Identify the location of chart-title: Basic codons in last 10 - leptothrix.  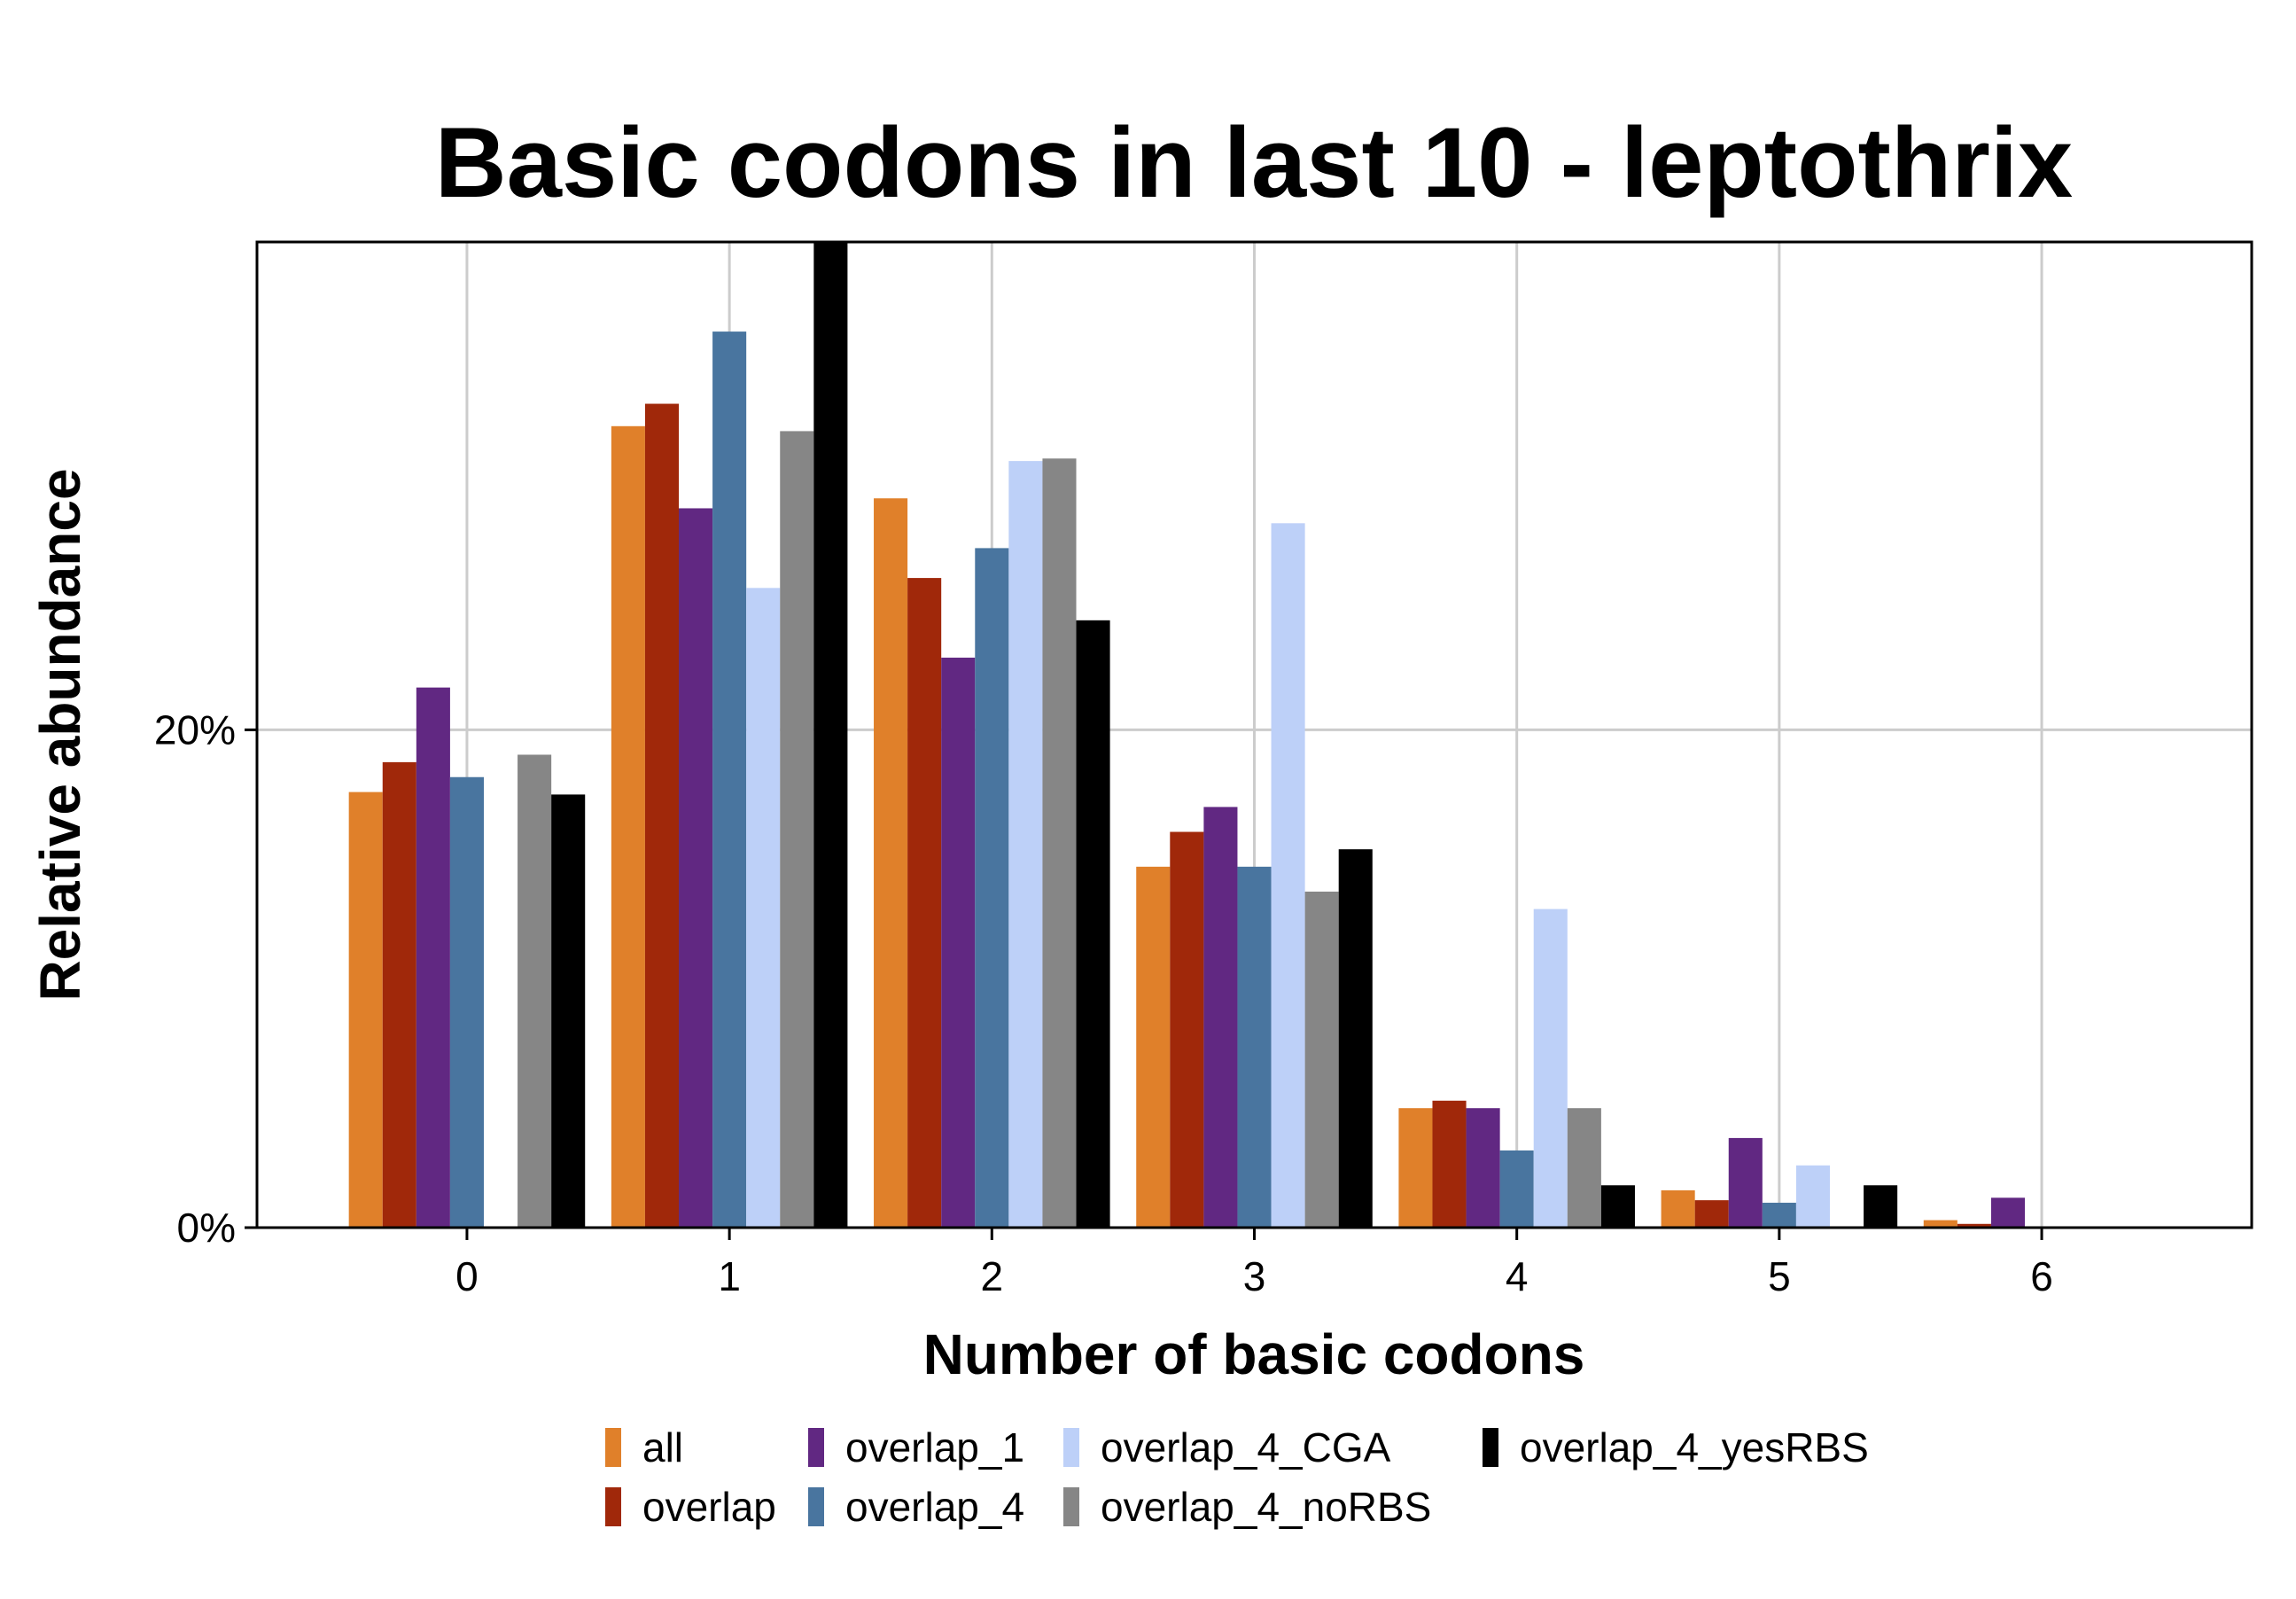
(1254, 162).